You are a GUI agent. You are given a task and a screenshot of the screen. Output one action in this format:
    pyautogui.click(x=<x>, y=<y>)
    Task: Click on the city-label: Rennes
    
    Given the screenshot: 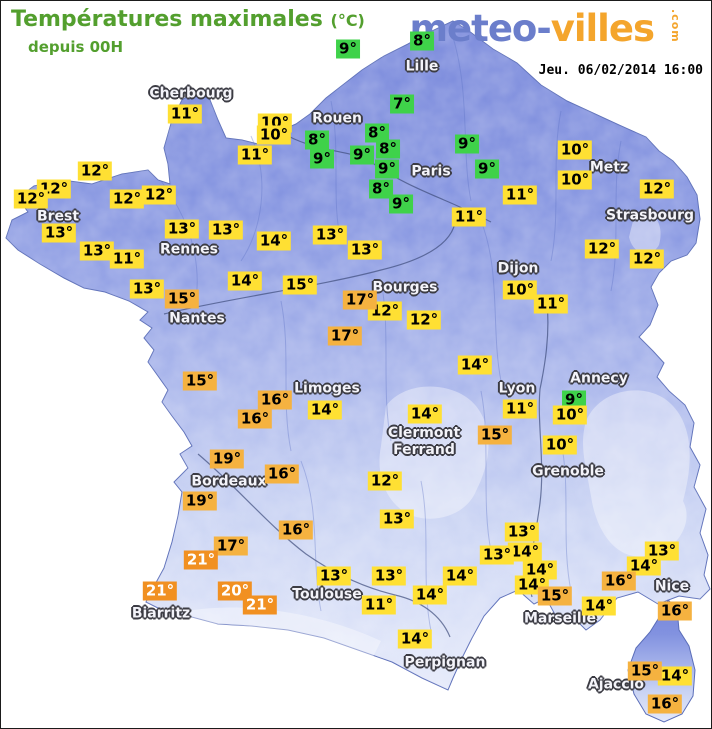 What is the action you would take?
    pyautogui.click(x=189, y=249)
    